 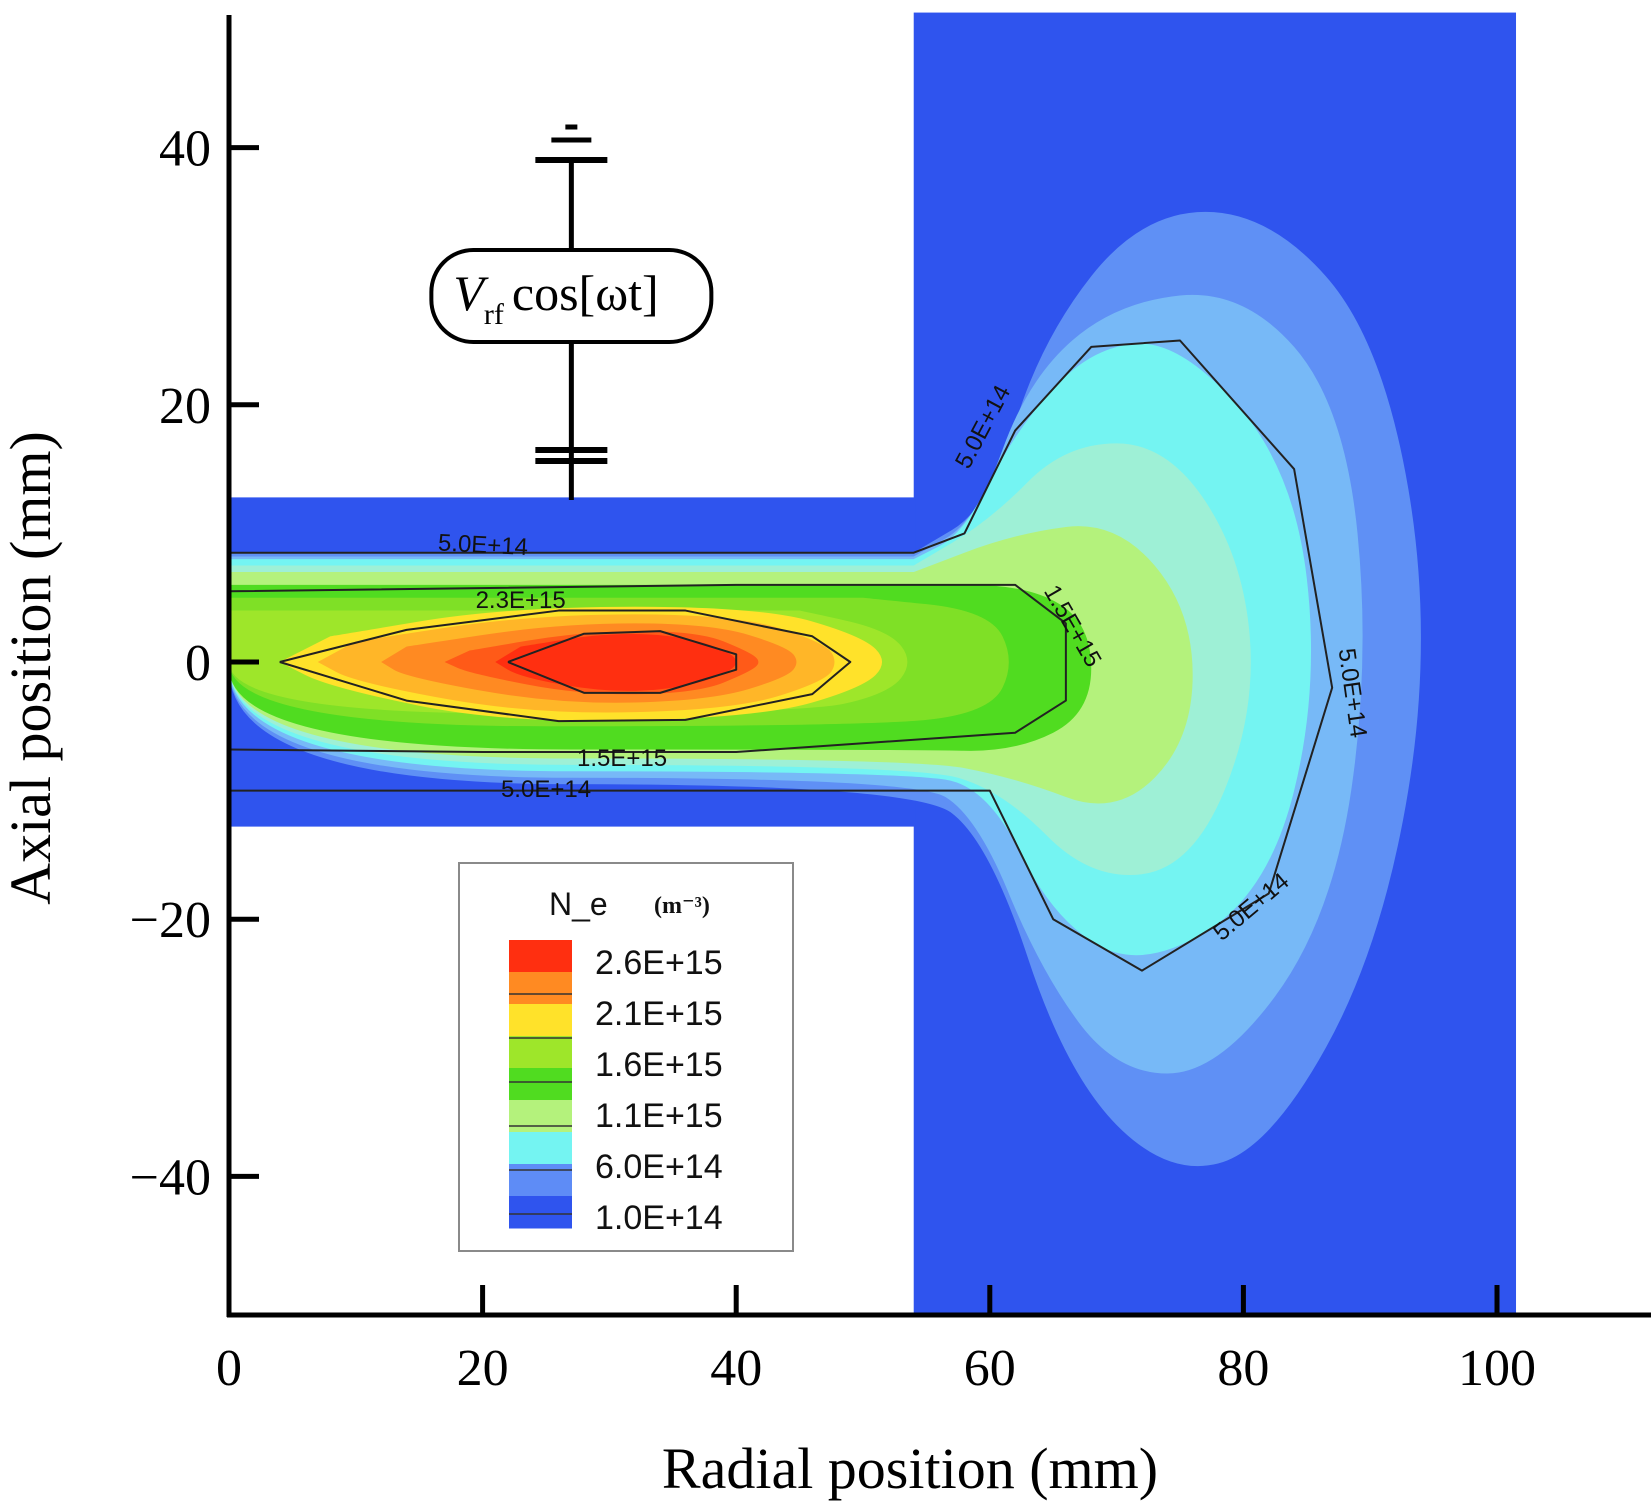 What do you see at coordinates (1243, 1368) in the screenshot?
I see `x-tick-label: 80` at bounding box center [1243, 1368].